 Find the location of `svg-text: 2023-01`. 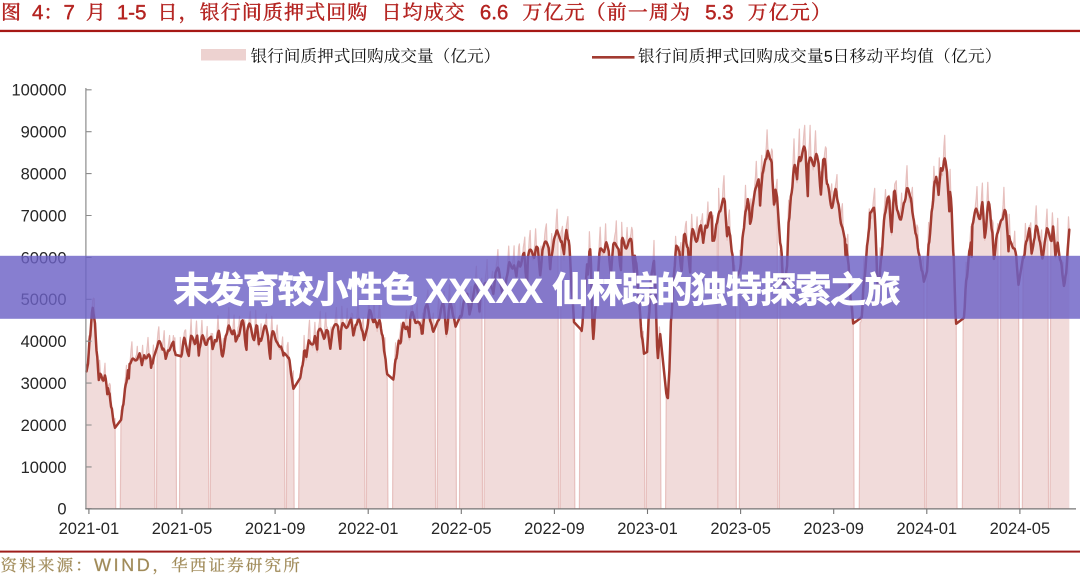

svg-text: 2023-01 is located at coordinates (647, 529).